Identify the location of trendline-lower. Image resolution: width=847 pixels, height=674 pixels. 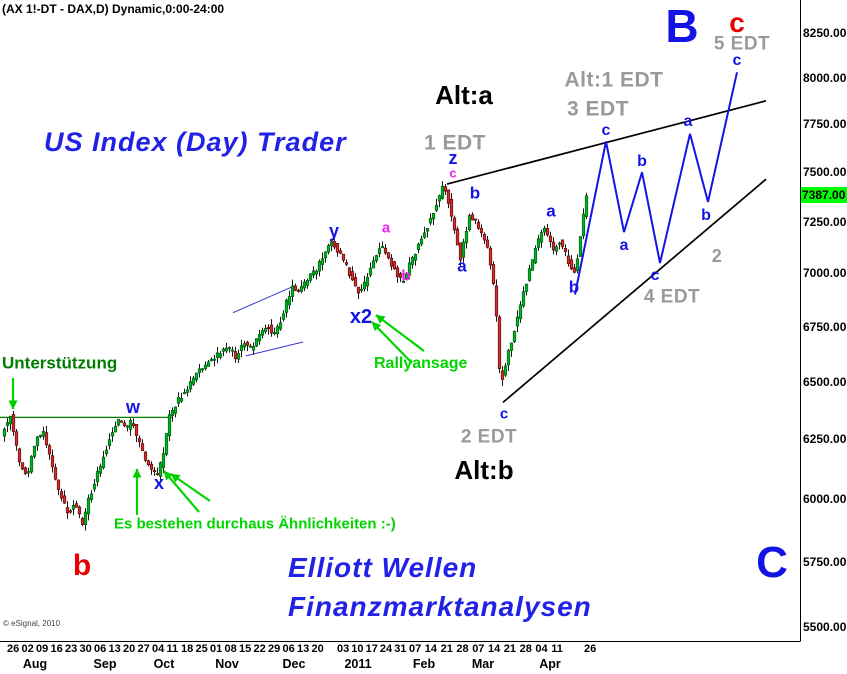
(634, 291).